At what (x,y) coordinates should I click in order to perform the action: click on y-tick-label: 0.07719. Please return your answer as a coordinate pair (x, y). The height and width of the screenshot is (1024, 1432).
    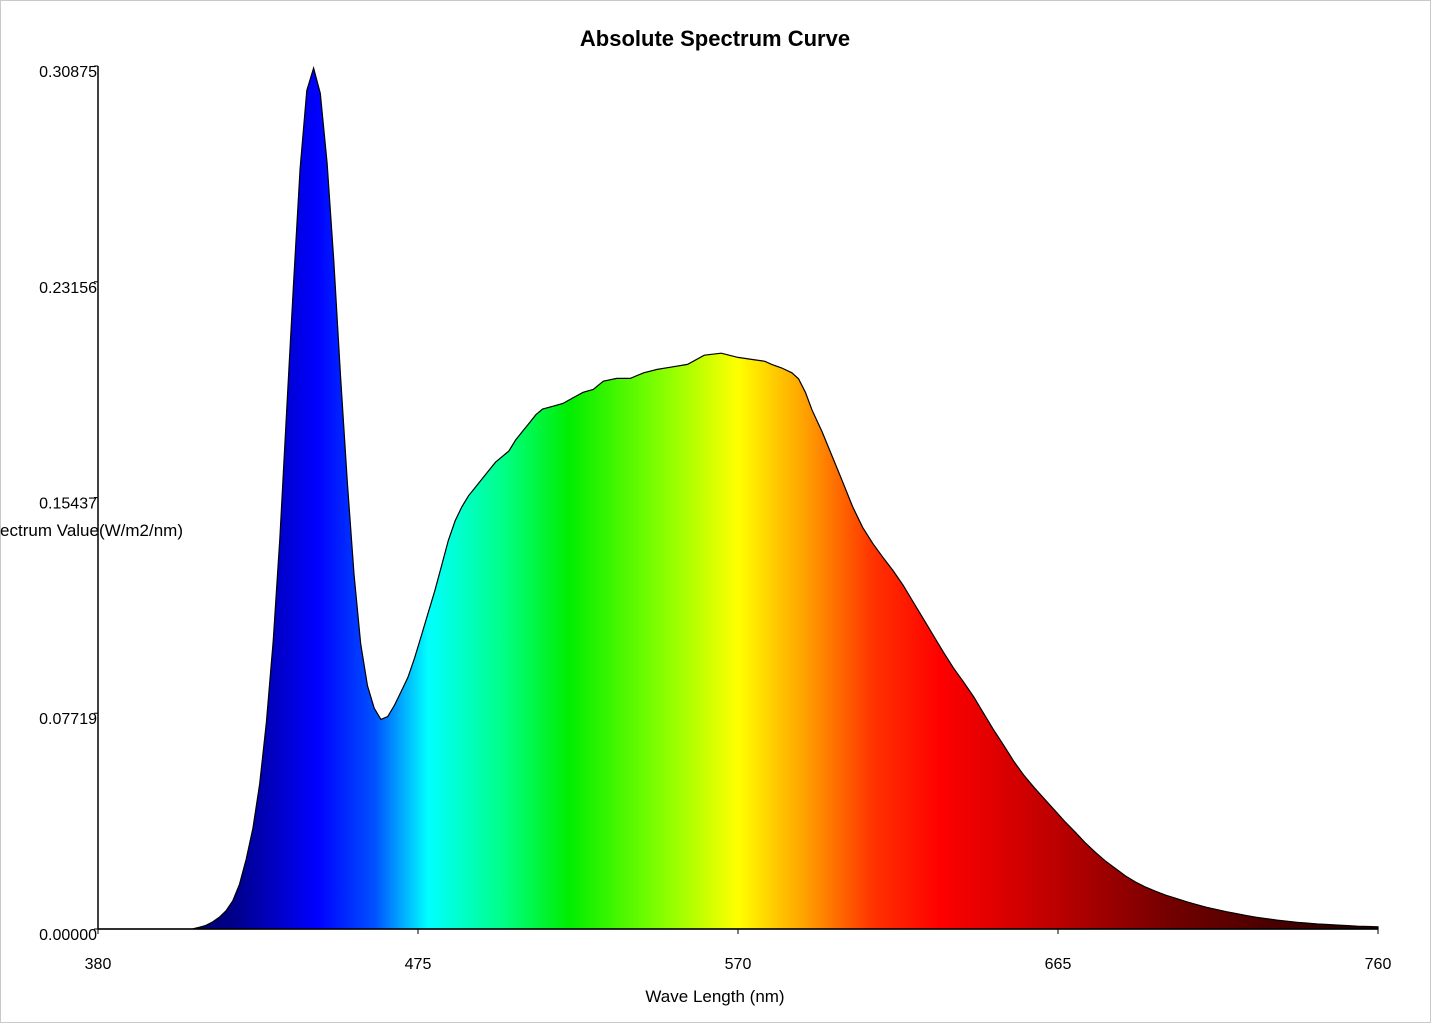
    Looking at the image, I should click on (68, 719).